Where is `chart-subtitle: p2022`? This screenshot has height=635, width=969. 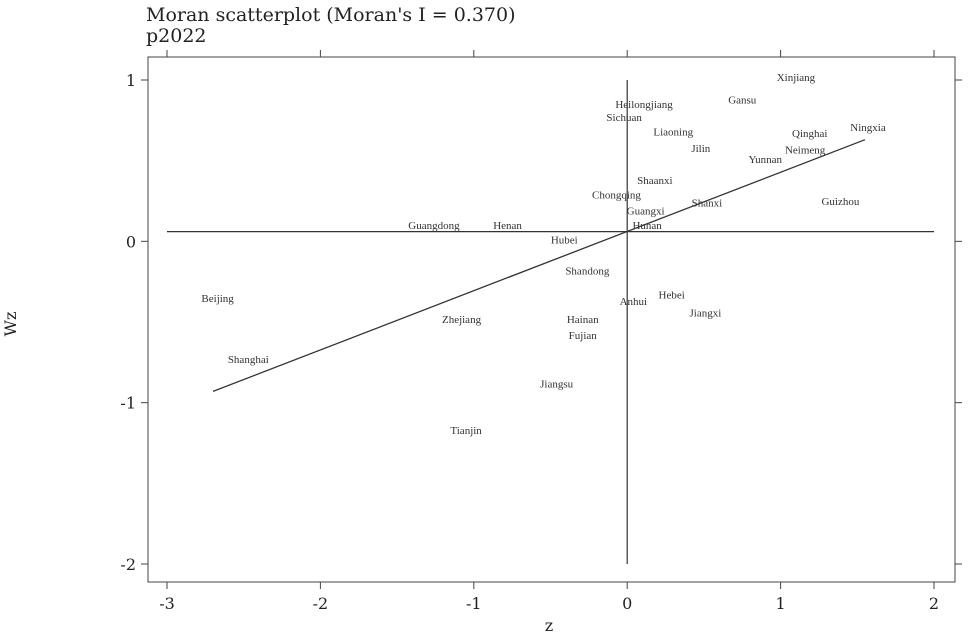 chart-subtitle: p2022 is located at coordinates (176, 36).